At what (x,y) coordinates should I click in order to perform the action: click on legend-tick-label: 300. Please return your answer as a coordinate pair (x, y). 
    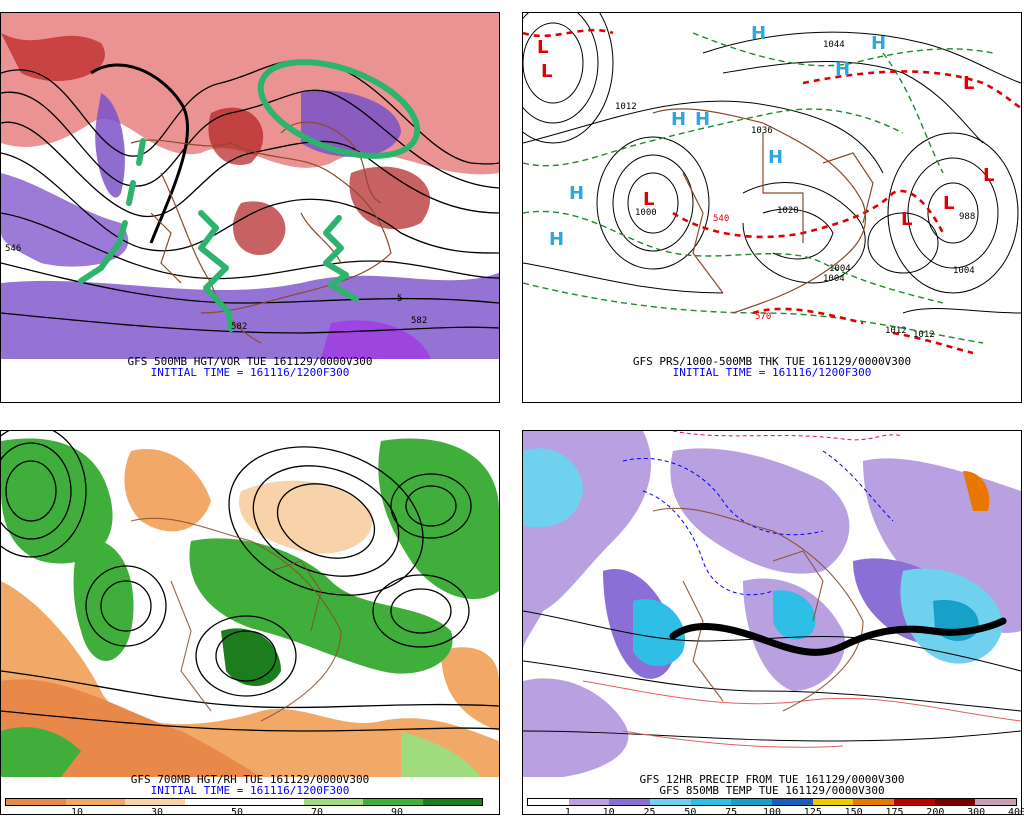
    Looking at the image, I should click on (976, 812).